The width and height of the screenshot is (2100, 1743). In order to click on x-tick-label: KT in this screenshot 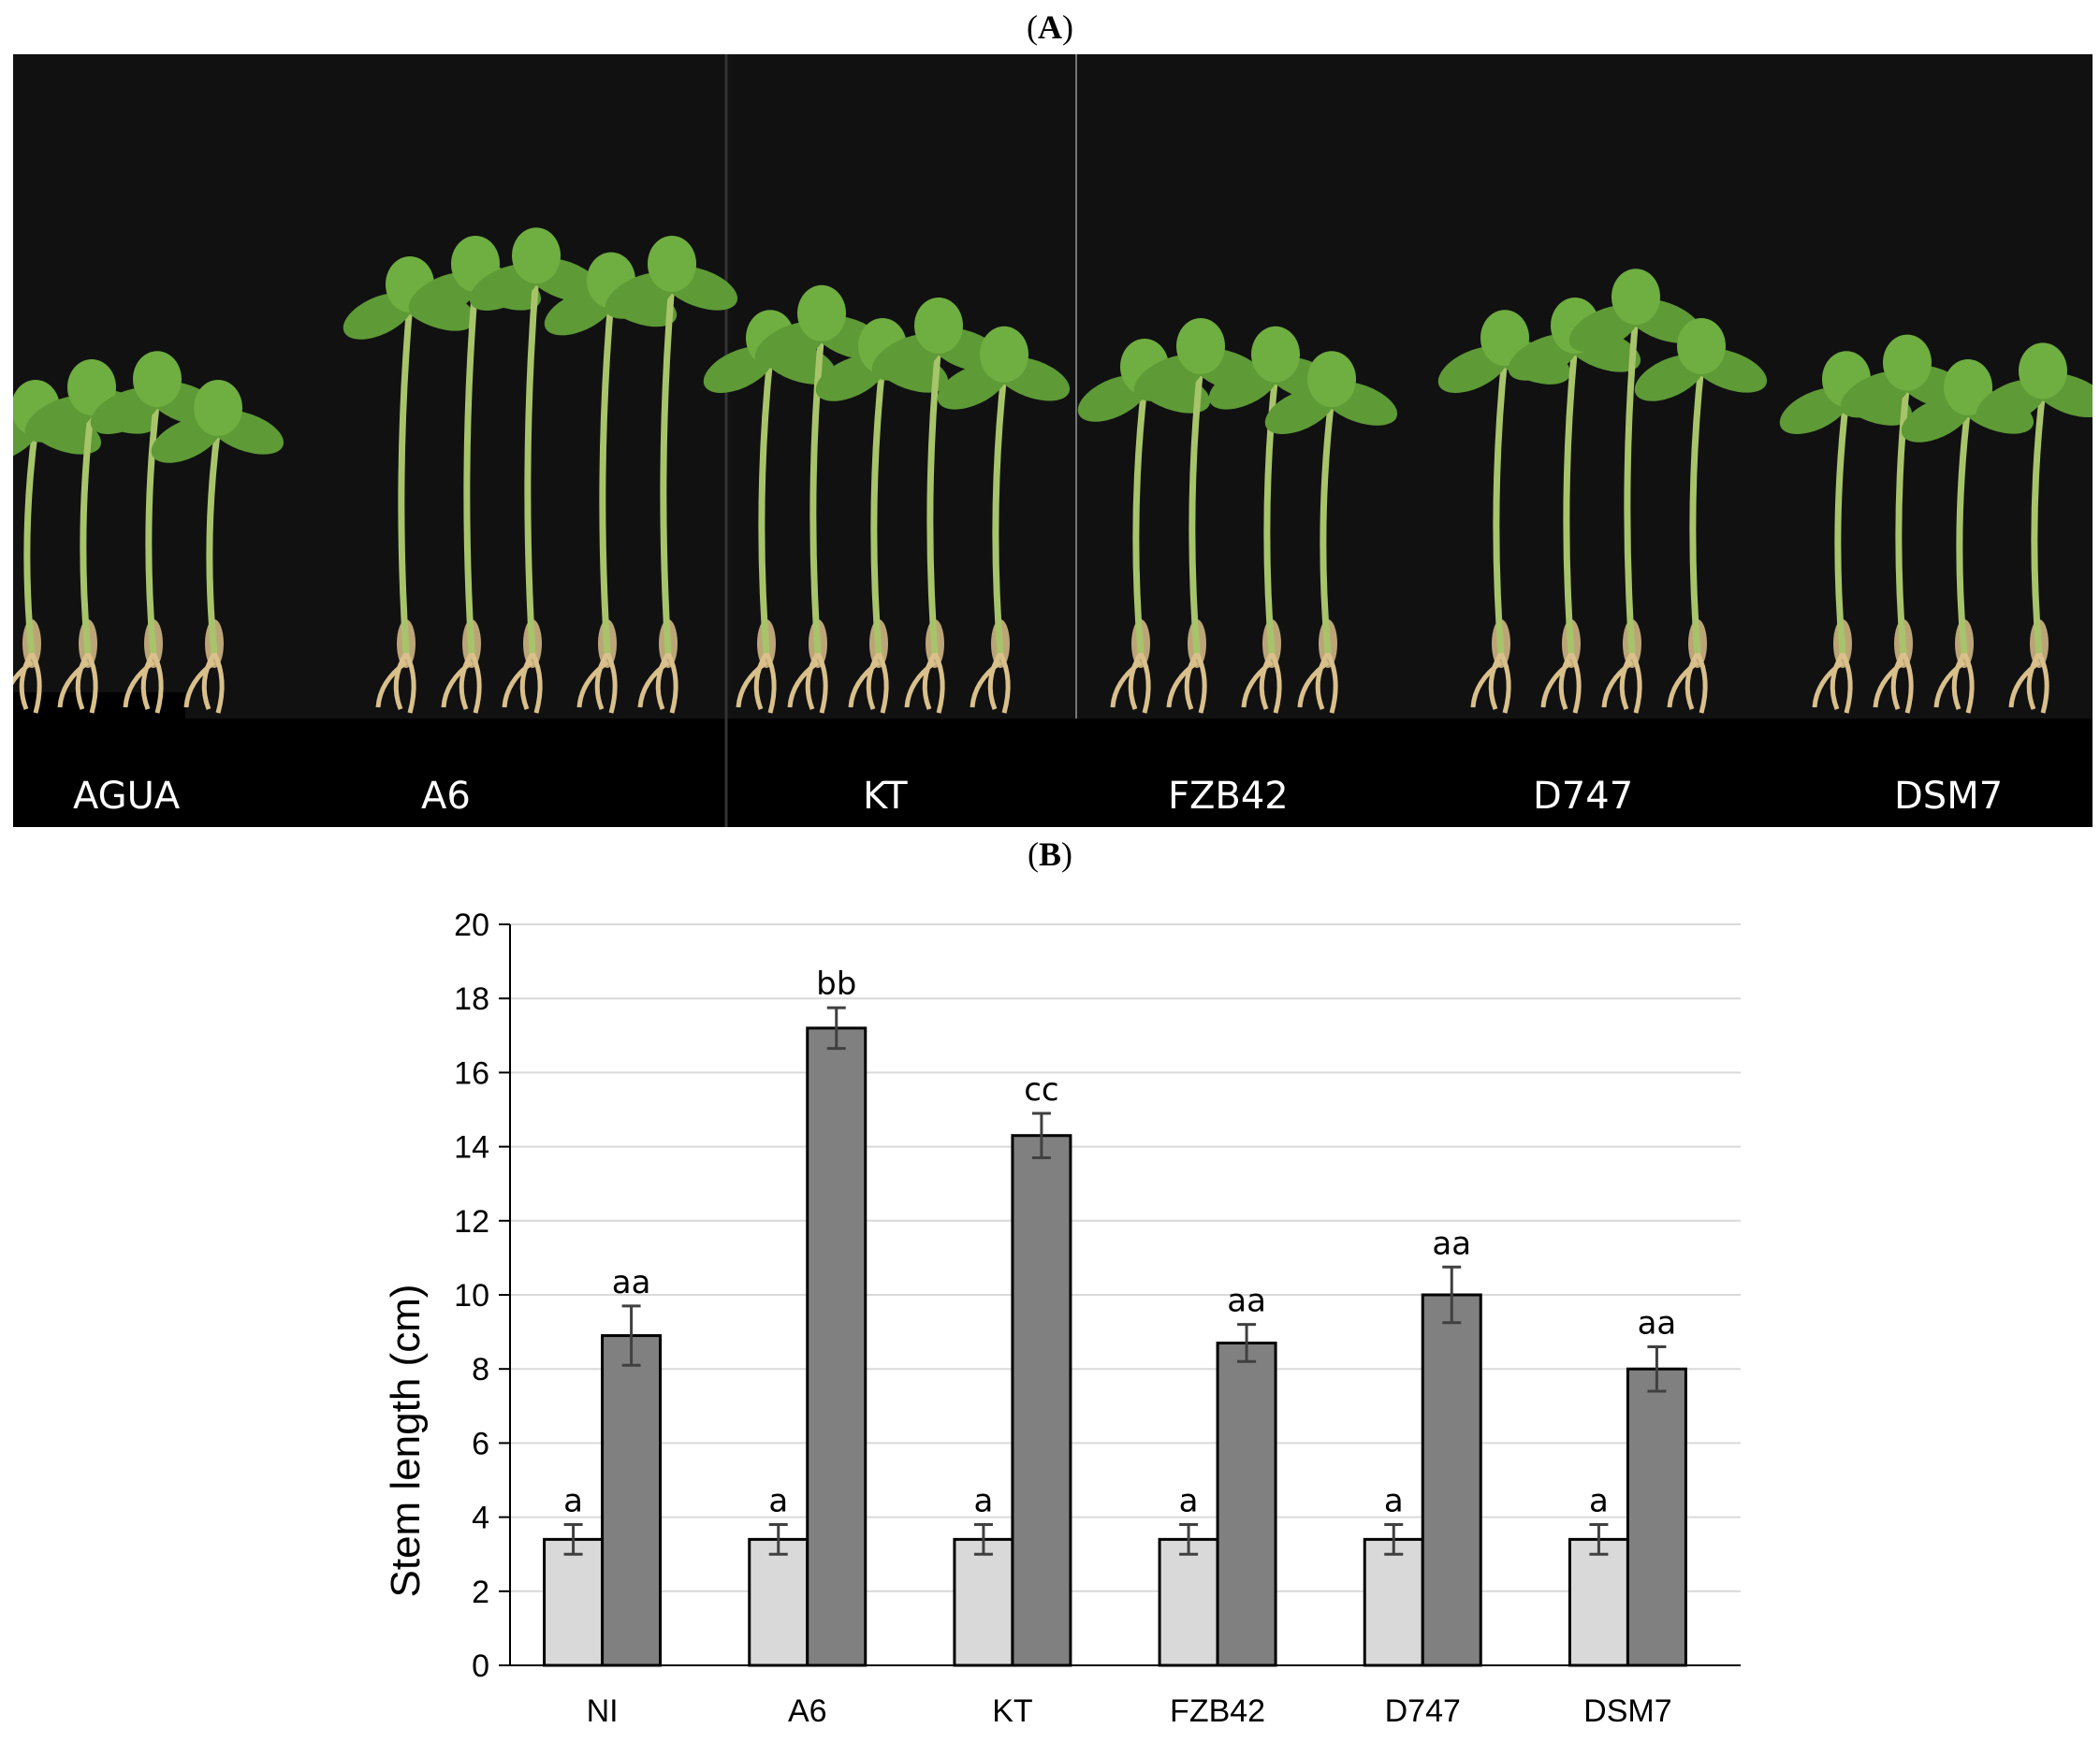, I will do `click(1012, 1711)`.